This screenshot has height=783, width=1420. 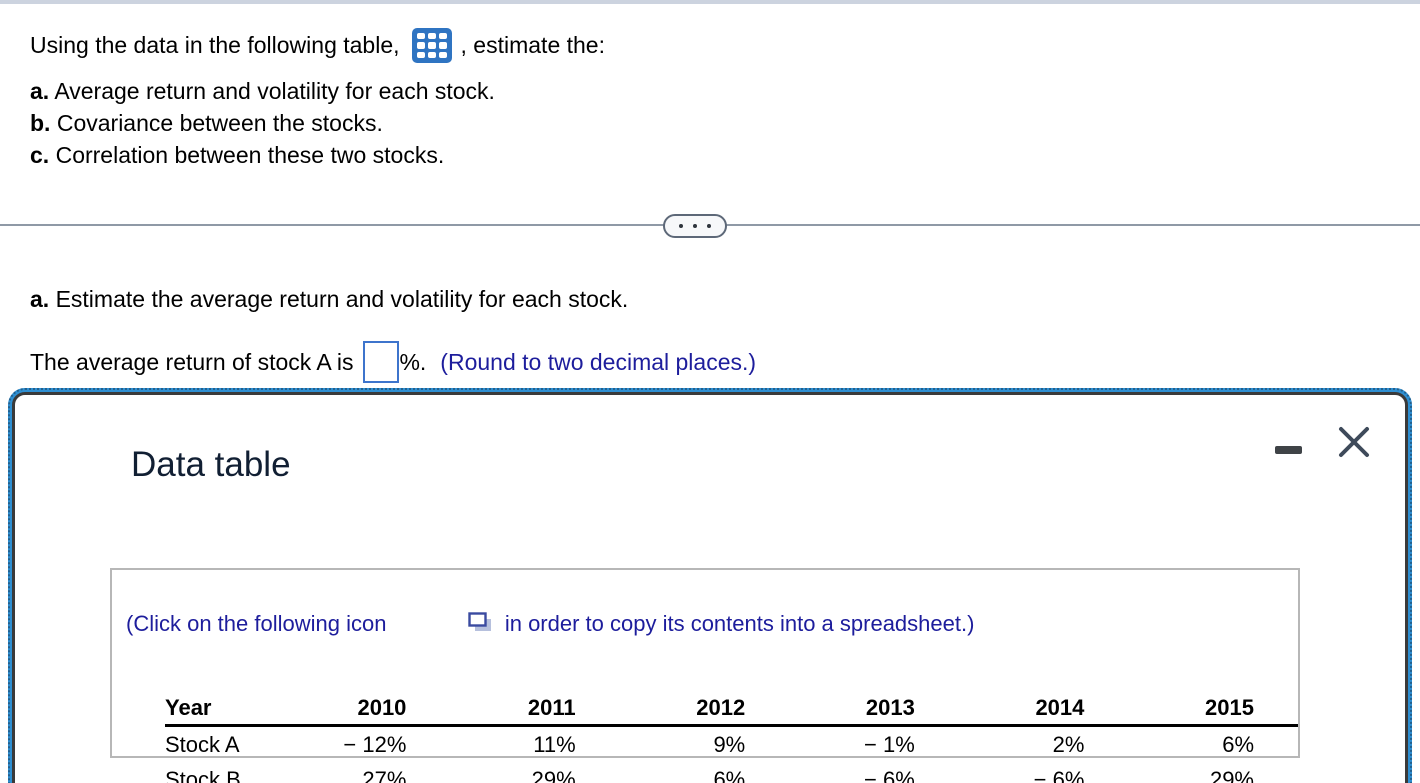 What do you see at coordinates (1043, 709) in the screenshot?
I see `col-header-2014: 2014` at bounding box center [1043, 709].